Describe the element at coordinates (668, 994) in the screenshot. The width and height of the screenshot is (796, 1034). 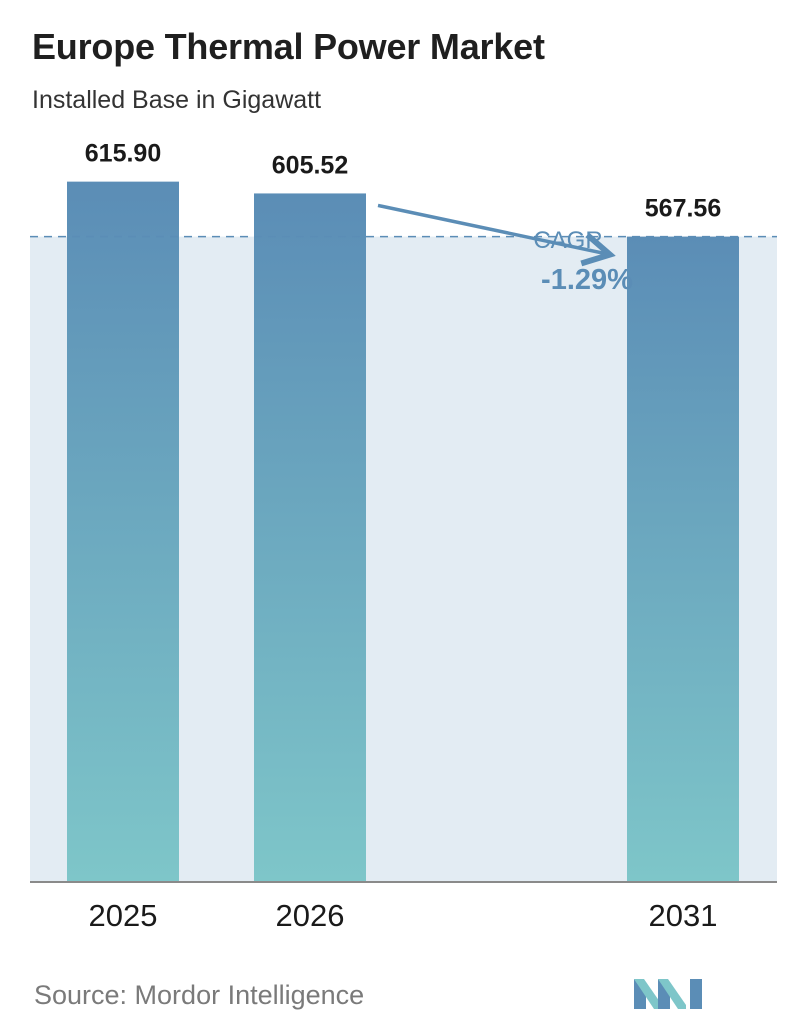
I see `mordor-intelligence-logo-icon` at that location.